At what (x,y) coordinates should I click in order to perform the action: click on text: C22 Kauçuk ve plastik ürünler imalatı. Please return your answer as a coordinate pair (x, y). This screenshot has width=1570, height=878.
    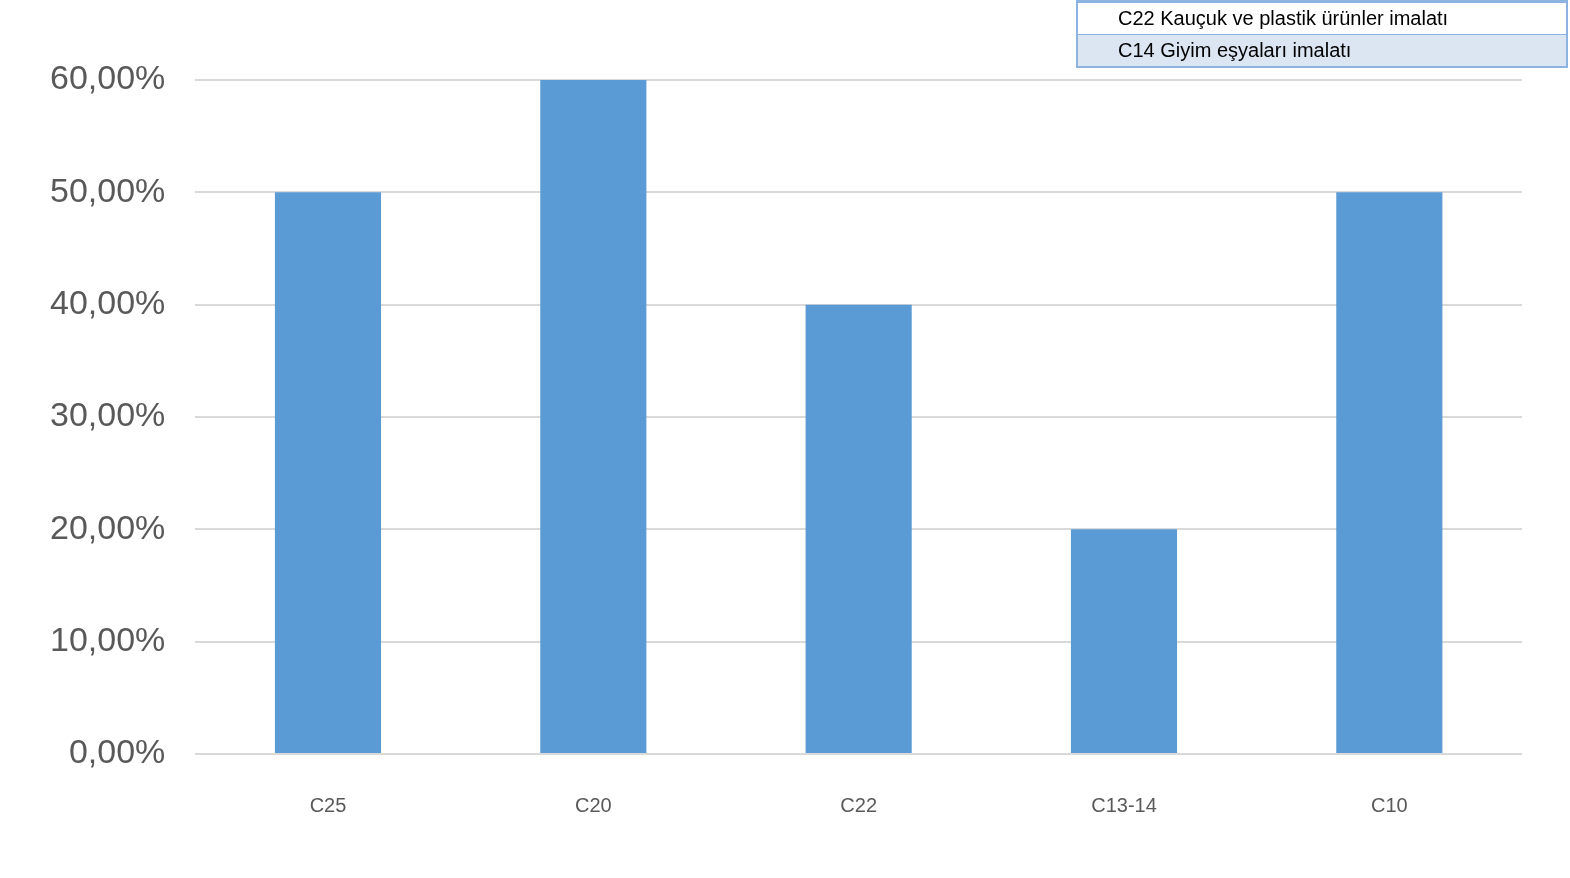
    Looking at the image, I should click on (1322, 18).